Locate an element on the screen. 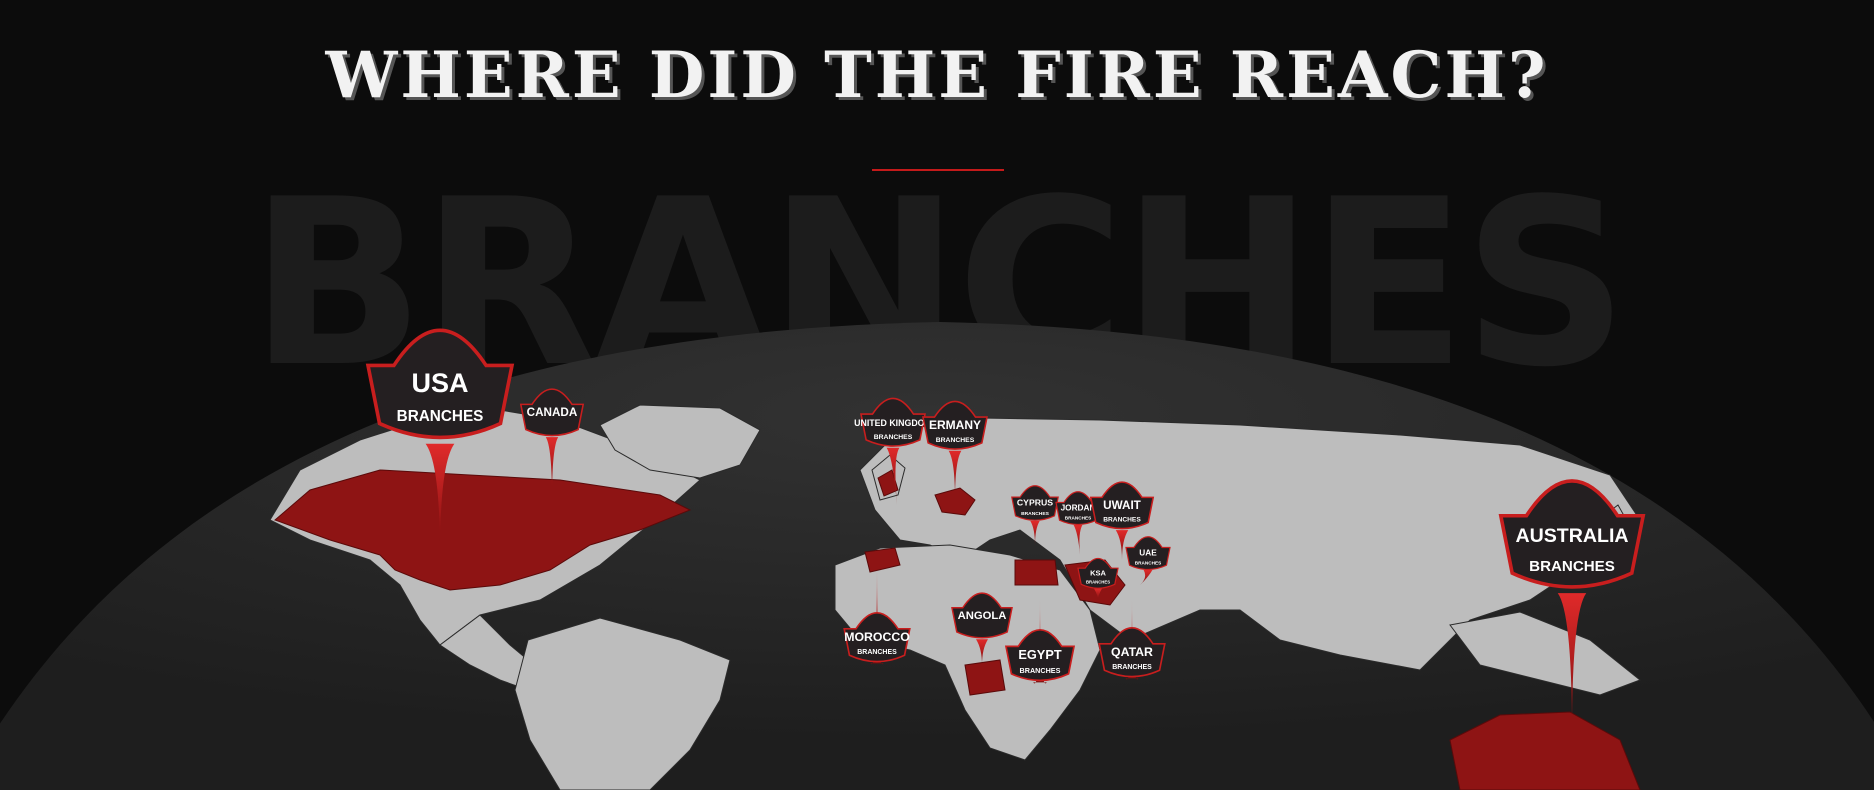 Image resolution: width=1874 pixels, height=790 pixels. pin-australia-country: AUSTRALIA is located at coordinates (1571, 536).